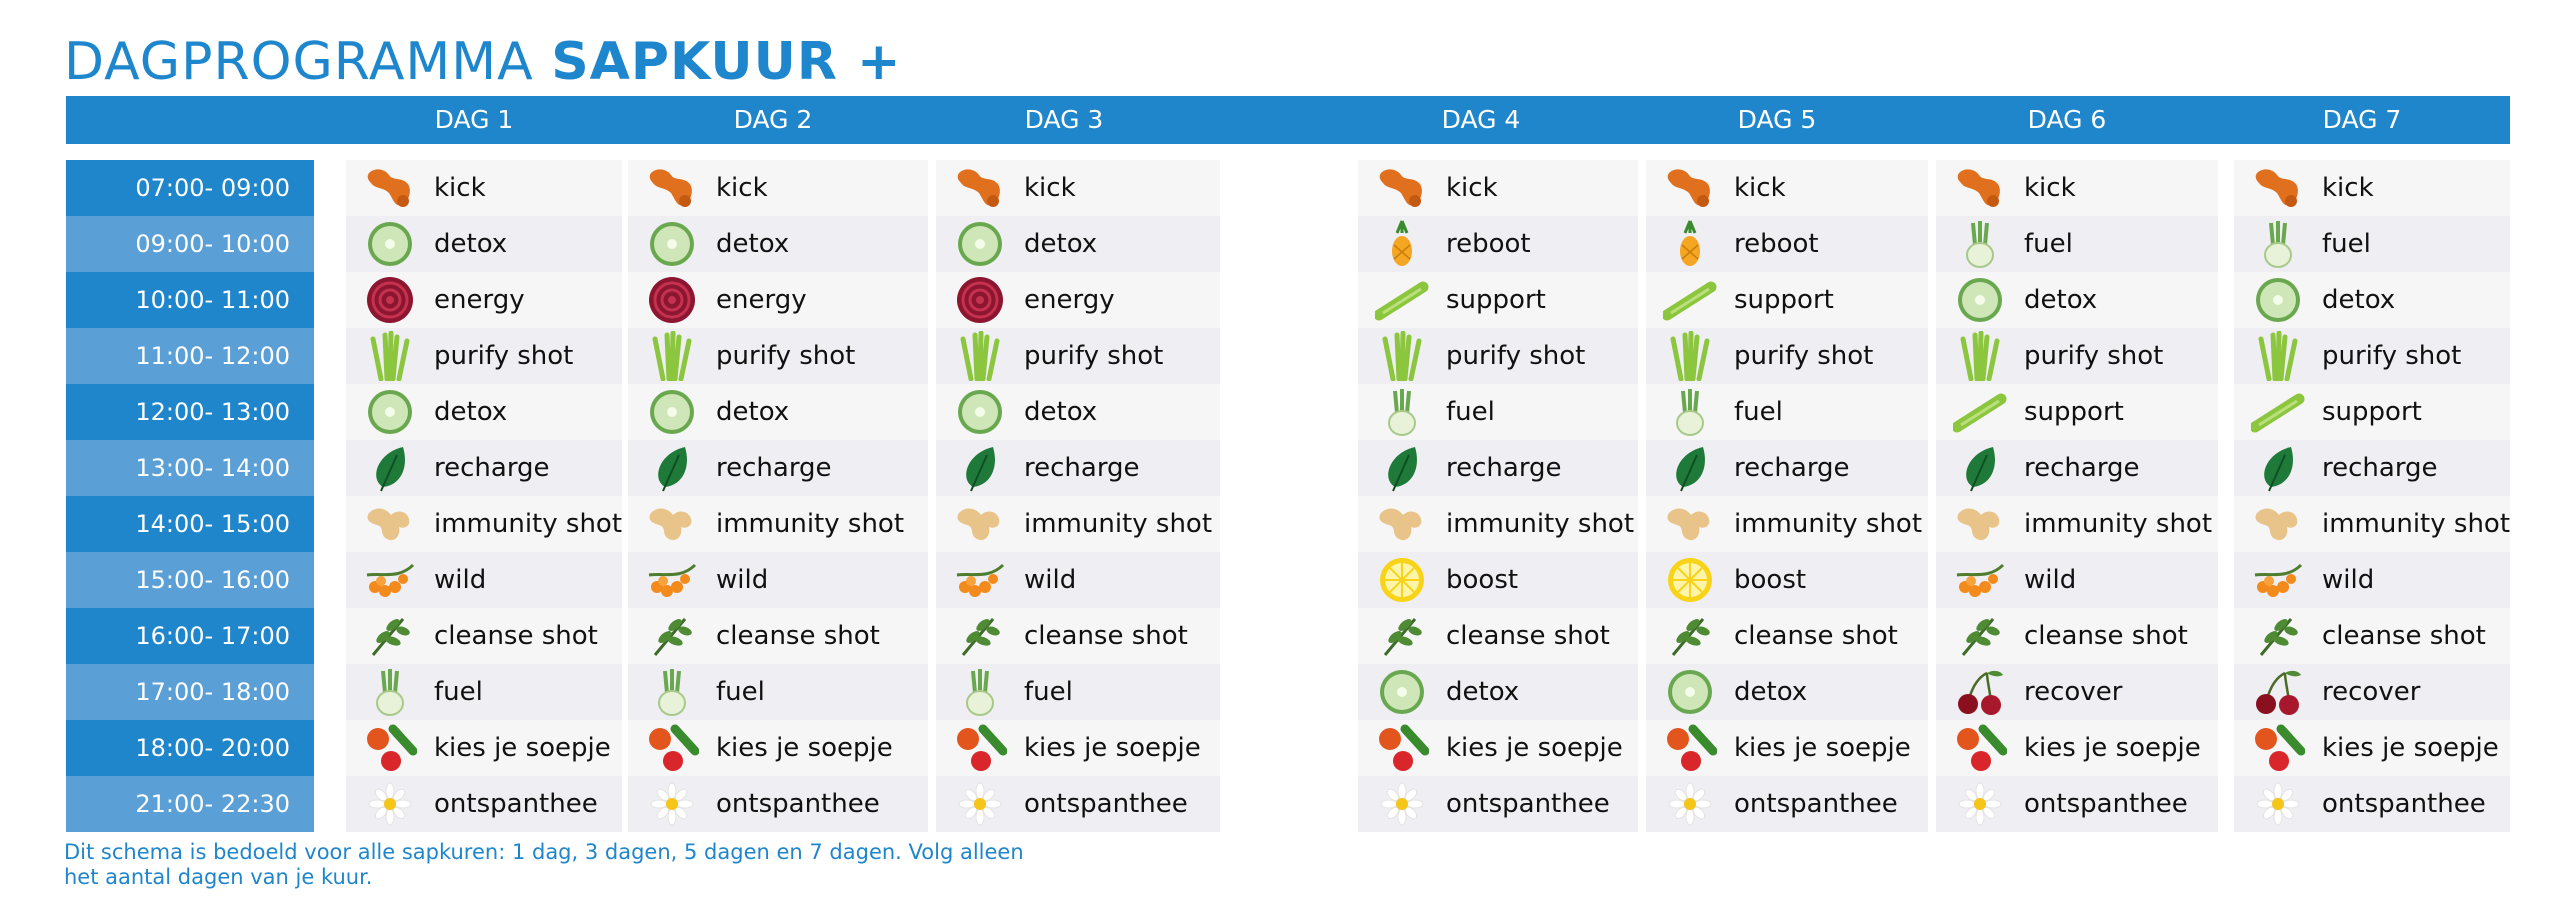 Image resolution: width=2560 pixels, height=910 pixels. Describe the element at coordinates (1980, 580) in the screenshot. I see `sea-buckthorn-icon` at that location.